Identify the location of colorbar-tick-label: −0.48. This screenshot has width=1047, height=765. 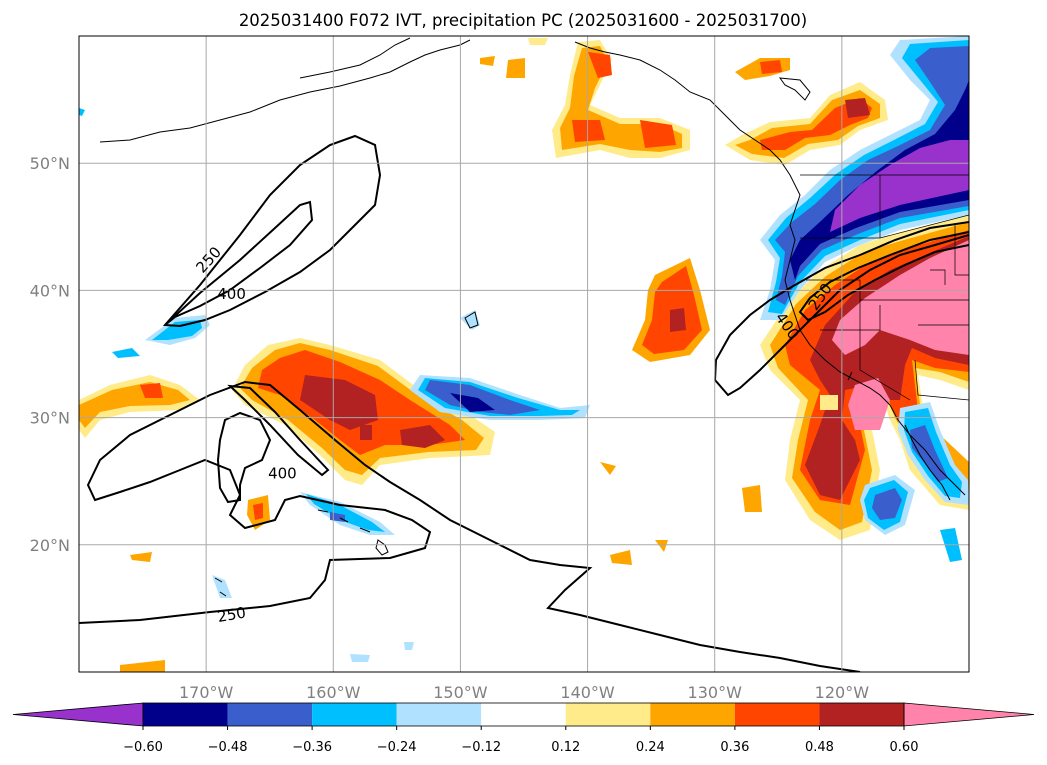
(228, 747).